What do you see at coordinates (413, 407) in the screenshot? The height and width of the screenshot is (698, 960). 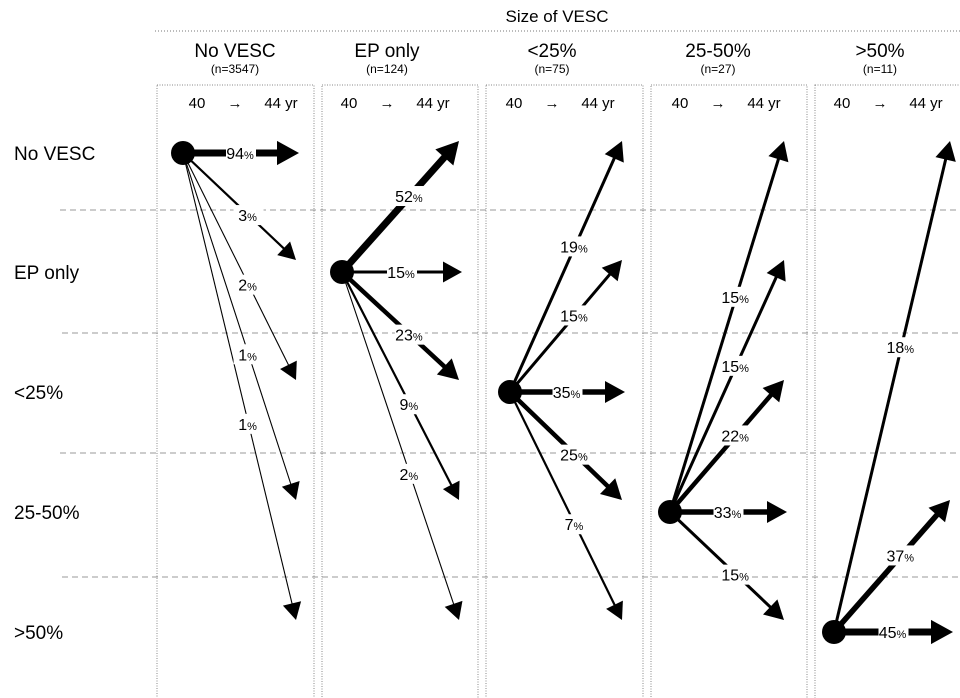 I see `pct-unit-8: %` at bounding box center [413, 407].